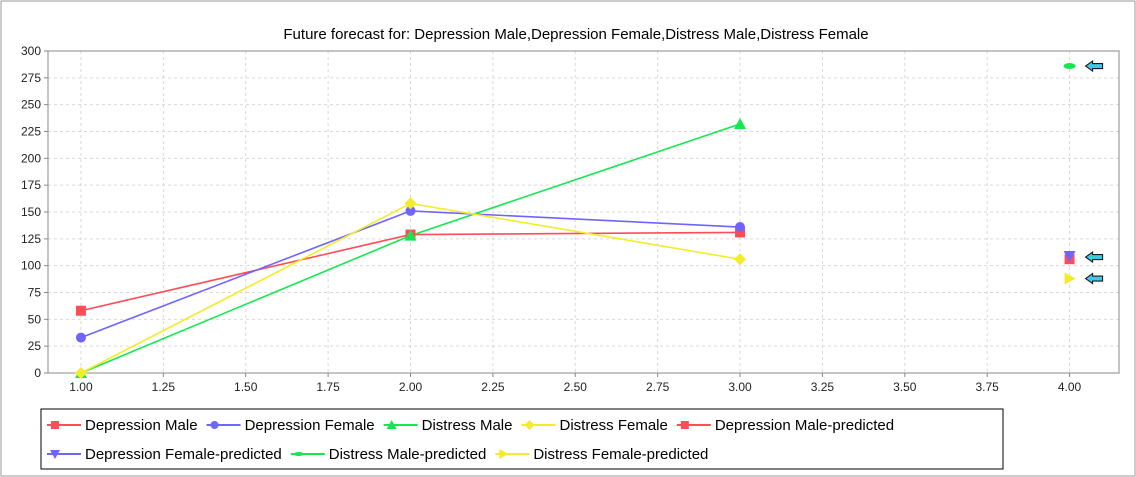 Image resolution: width=1136 pixels, height=477 pixels. What do you see at coordinates (141, 425) in the screenshot?
I see `legend-label: Depression Male` at bounding box center [141, 425].